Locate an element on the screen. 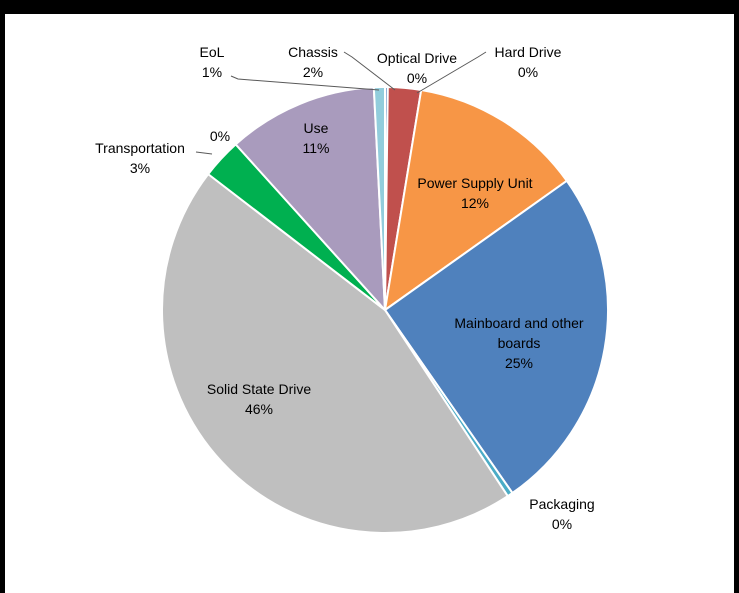  label-zero-unlabeled: 0% is located at coordinates (220, 136).